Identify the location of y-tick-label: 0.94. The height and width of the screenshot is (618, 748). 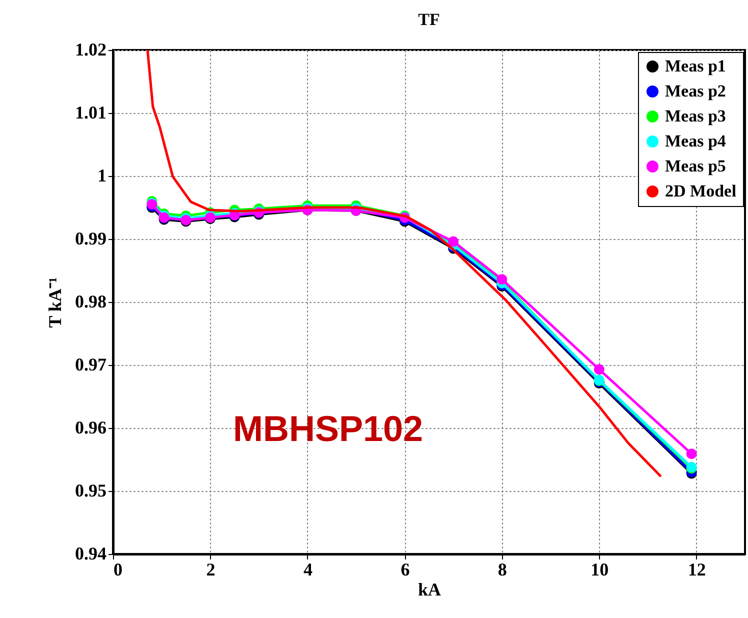
(90, 554).